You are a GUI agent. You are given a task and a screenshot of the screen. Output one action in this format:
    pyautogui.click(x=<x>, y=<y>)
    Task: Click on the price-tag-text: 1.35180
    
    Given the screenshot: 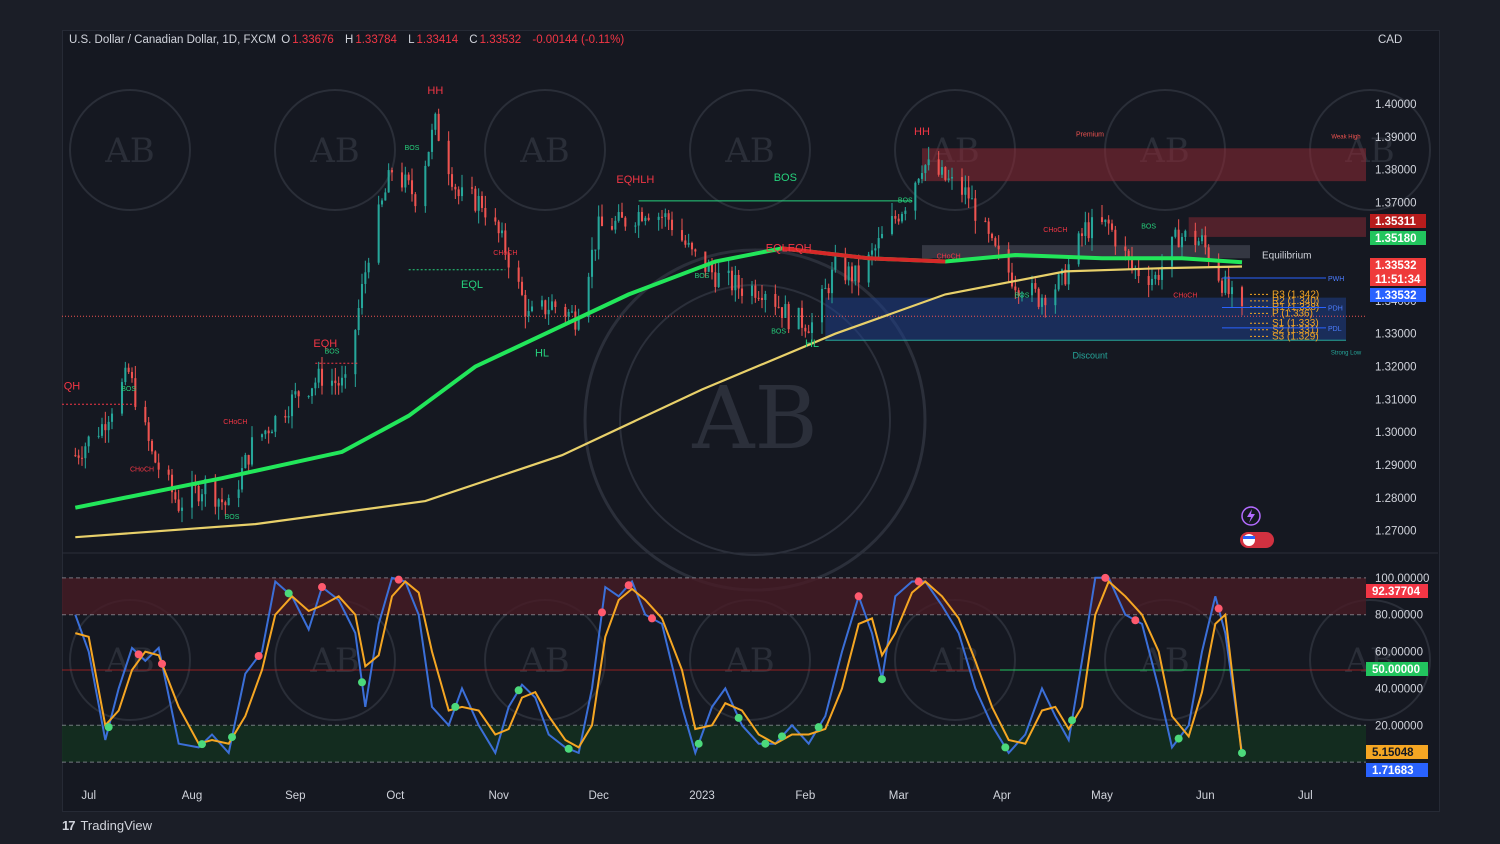 What is the action you would take?
    pyautogui.click(x=1396, y=239)
    